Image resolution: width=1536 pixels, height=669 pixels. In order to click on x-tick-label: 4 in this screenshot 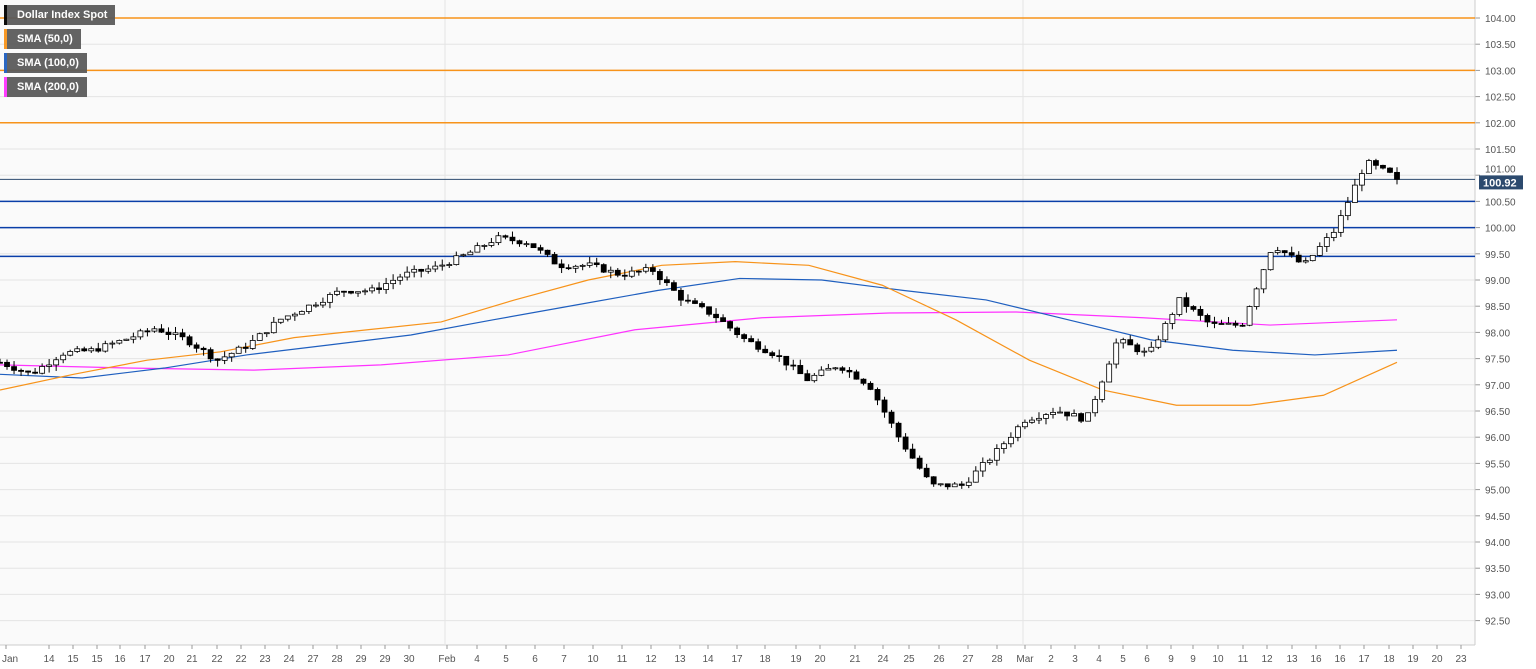, I will do `click(1099, 659)`.